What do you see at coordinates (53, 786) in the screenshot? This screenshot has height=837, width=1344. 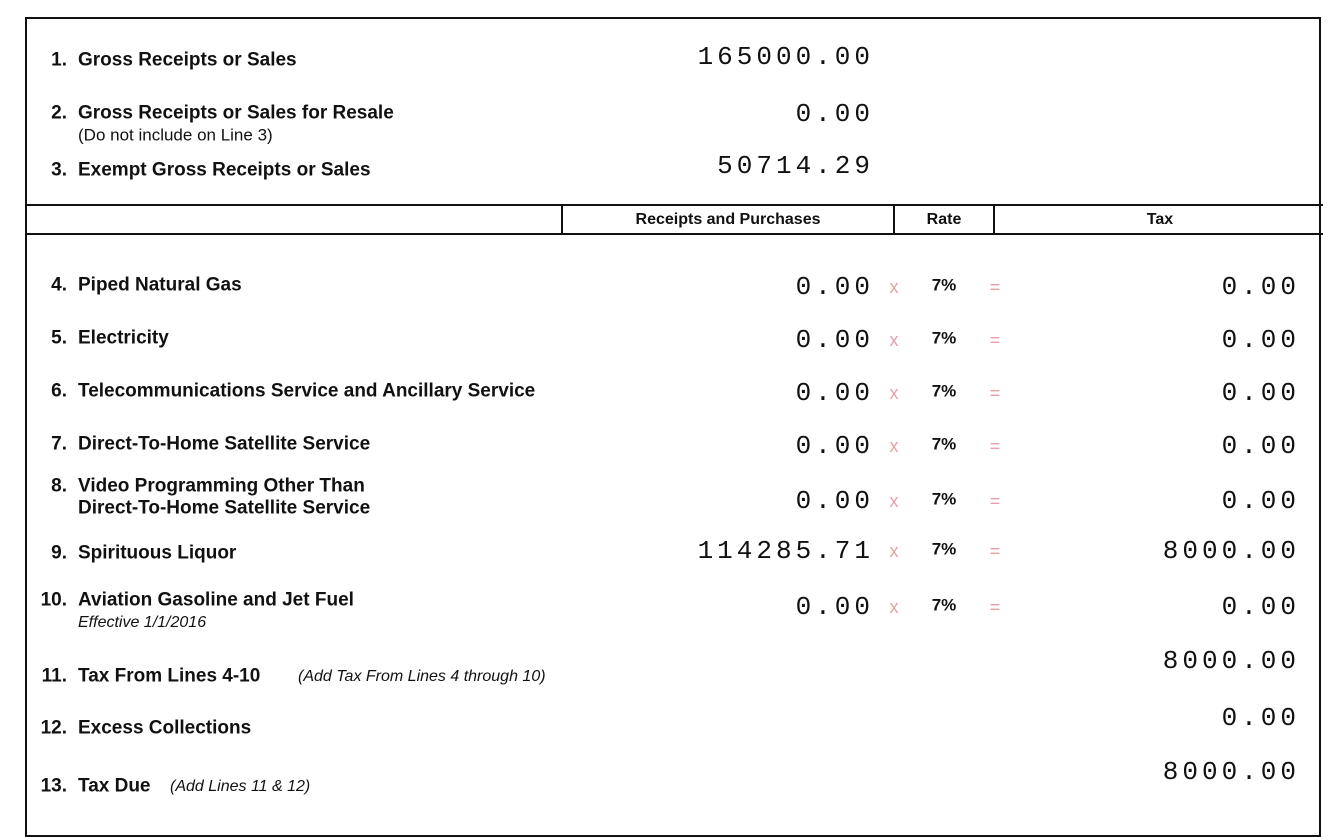 I see `line-number: 13.` at bounding box center [53, 786].